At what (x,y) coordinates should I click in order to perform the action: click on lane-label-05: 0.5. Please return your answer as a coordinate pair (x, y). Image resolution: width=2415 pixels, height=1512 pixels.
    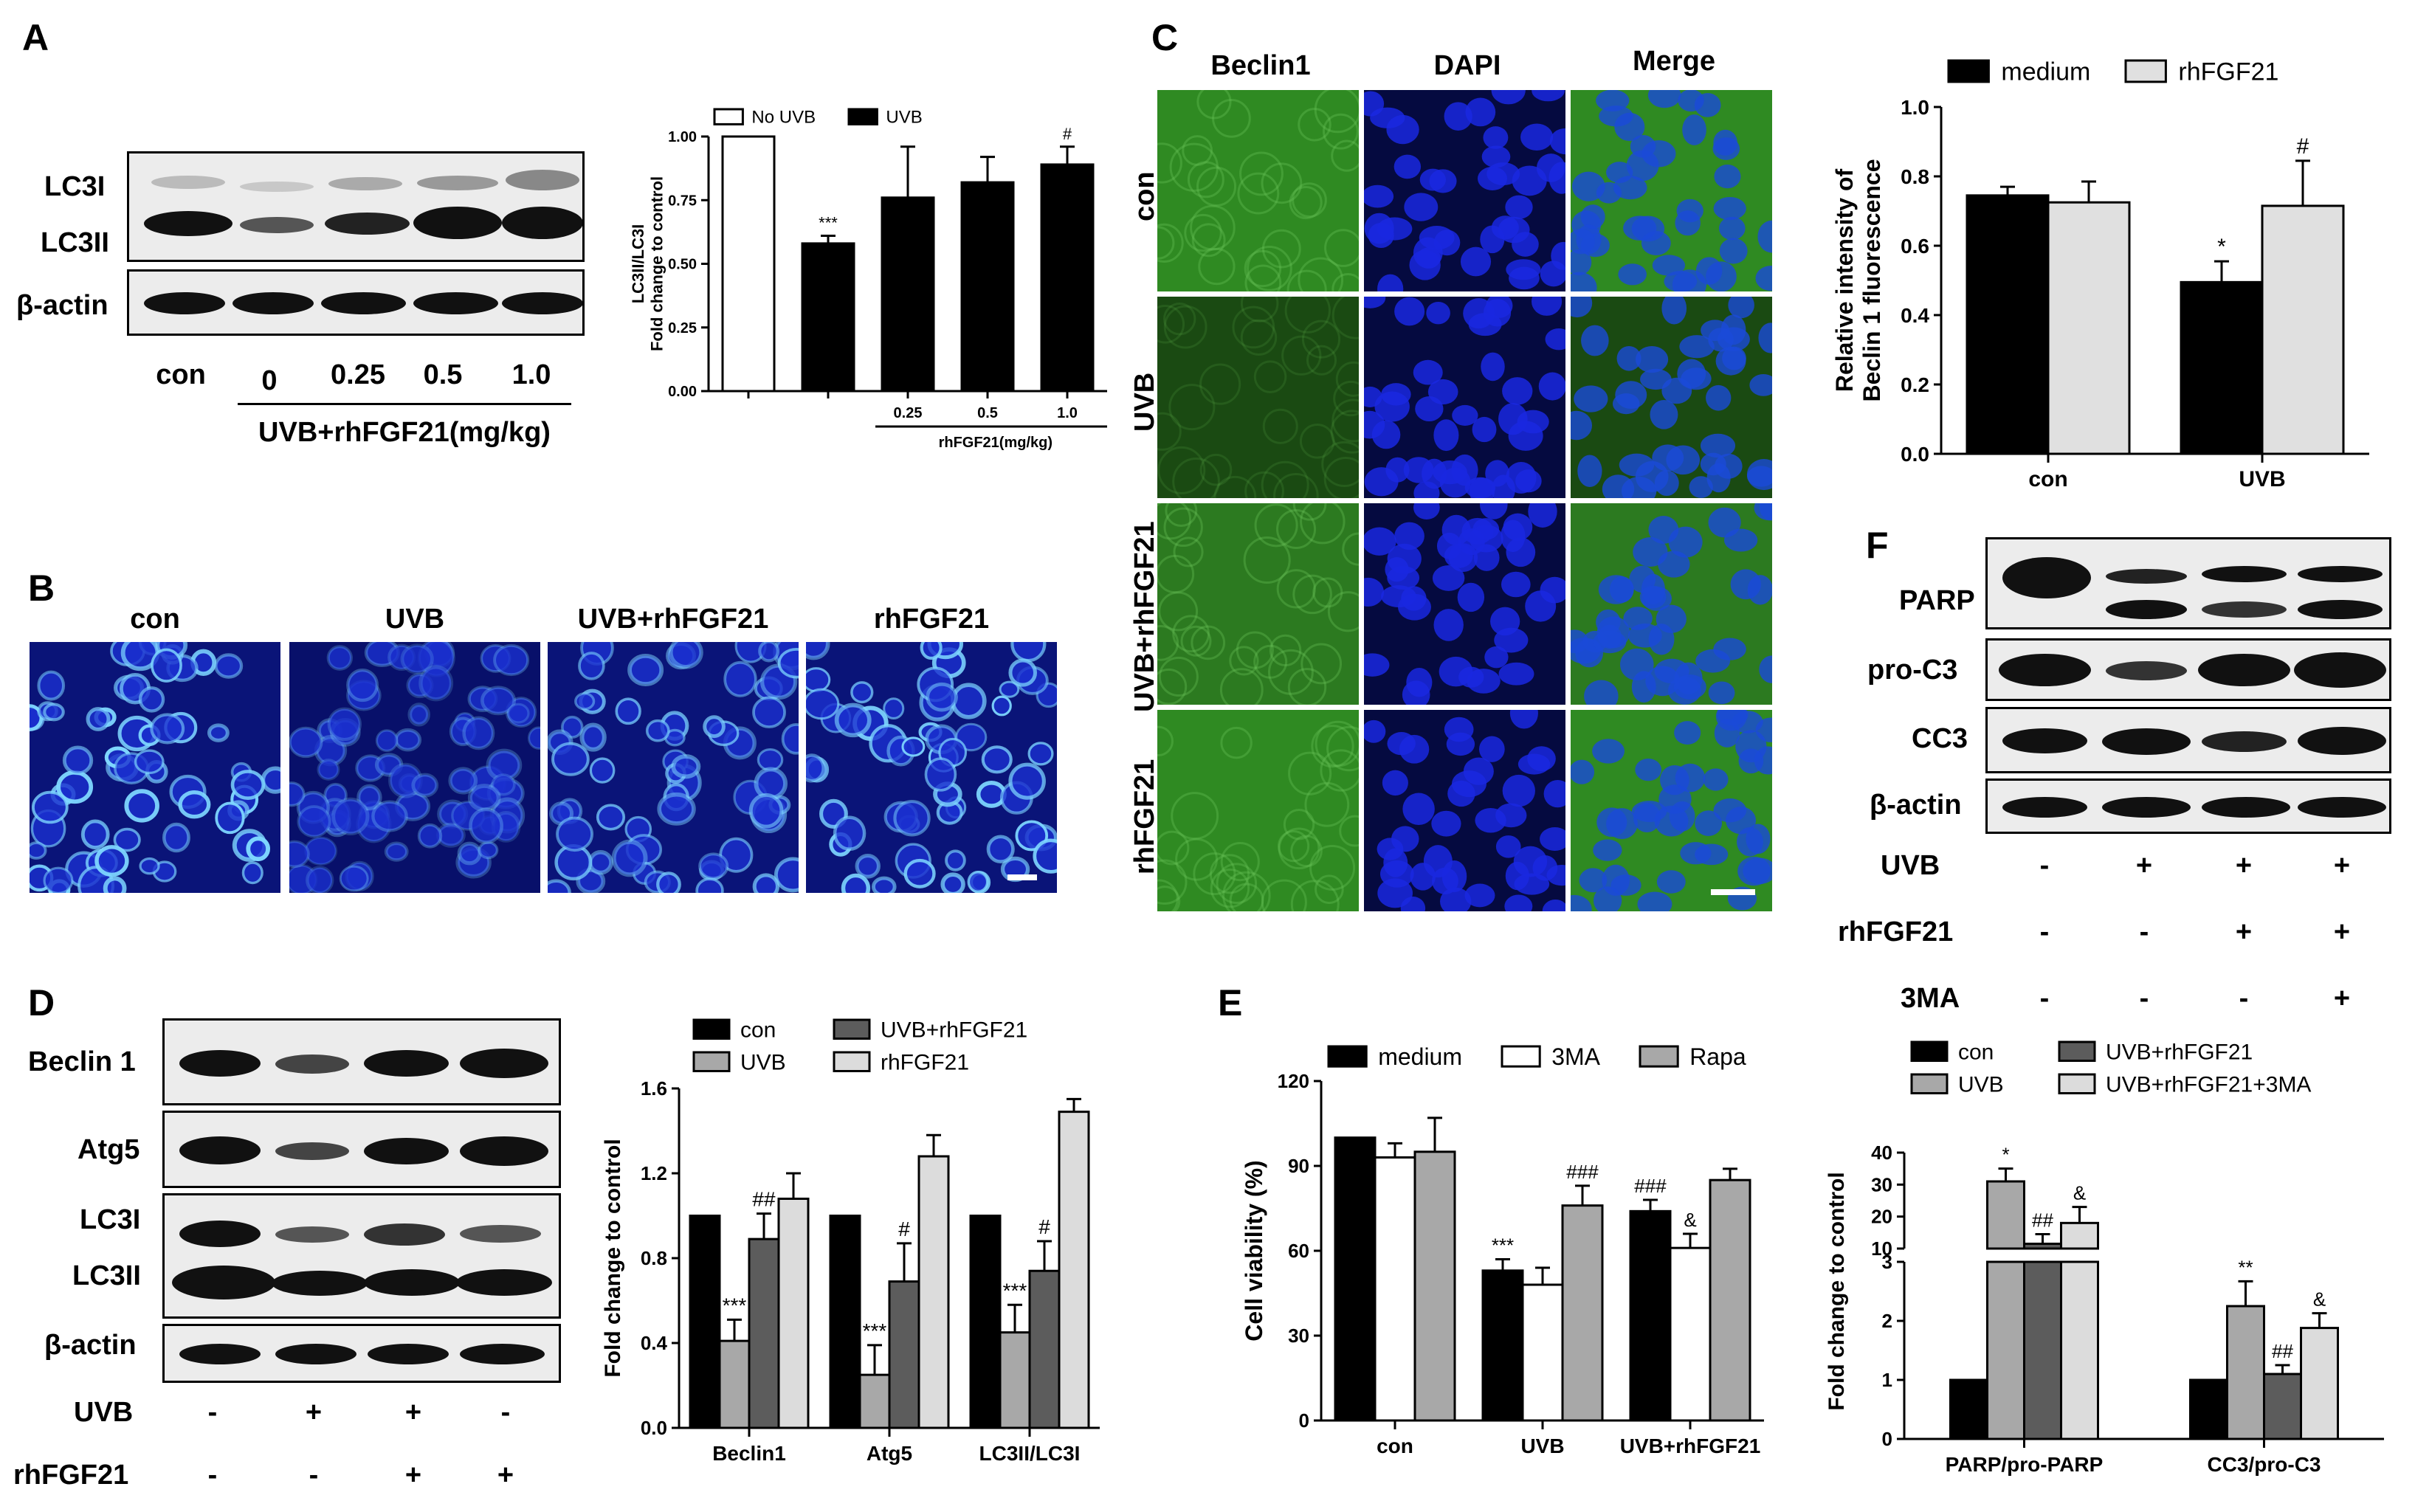
    Looking at the image, I should click on (443, 374).